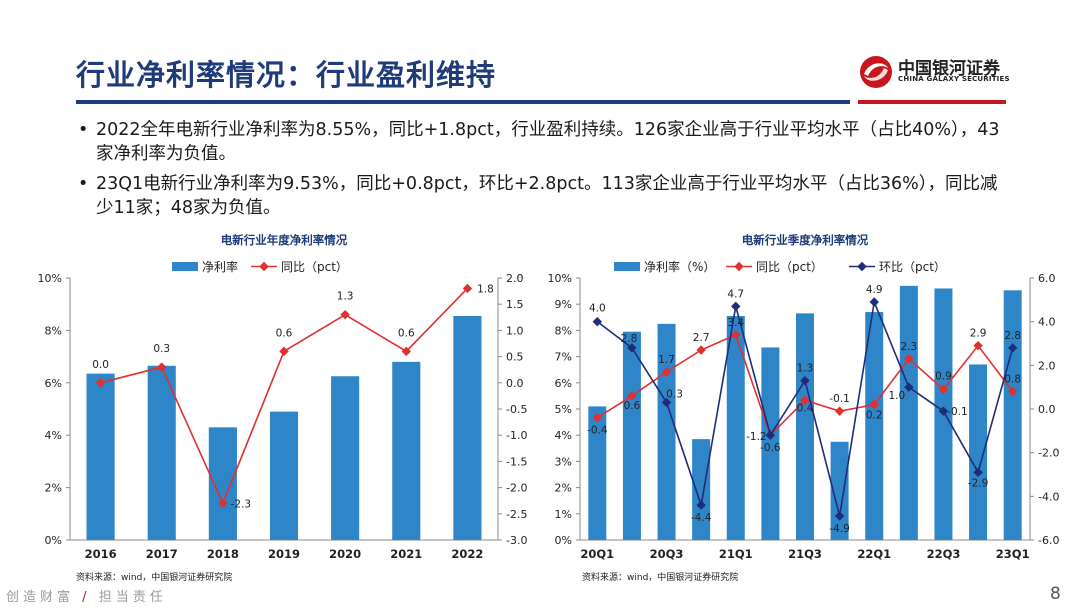 The height and width of the screenshot is (608, 1080). I want to click on right-tick-label: 1.0, so click(515, 330).